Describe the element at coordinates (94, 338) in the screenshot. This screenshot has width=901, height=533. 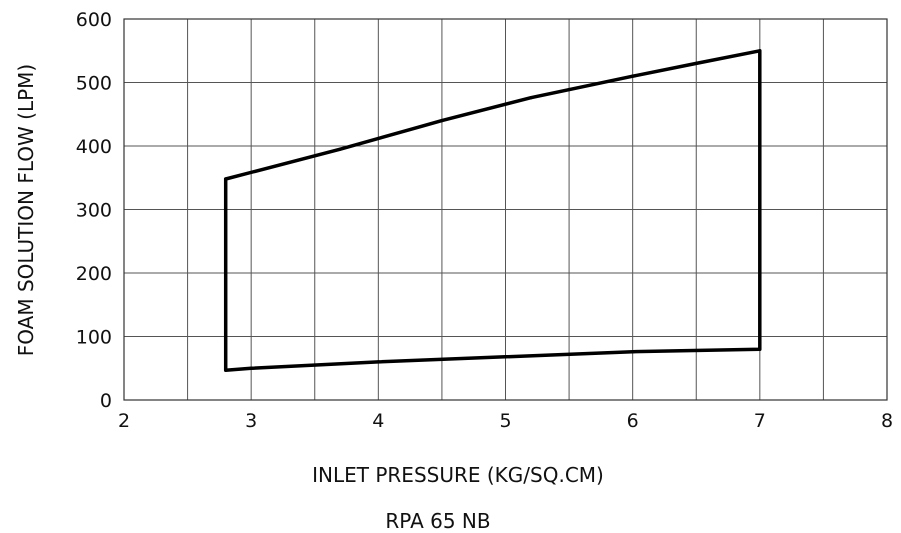
I see `y-tick-label: 100` at that location.